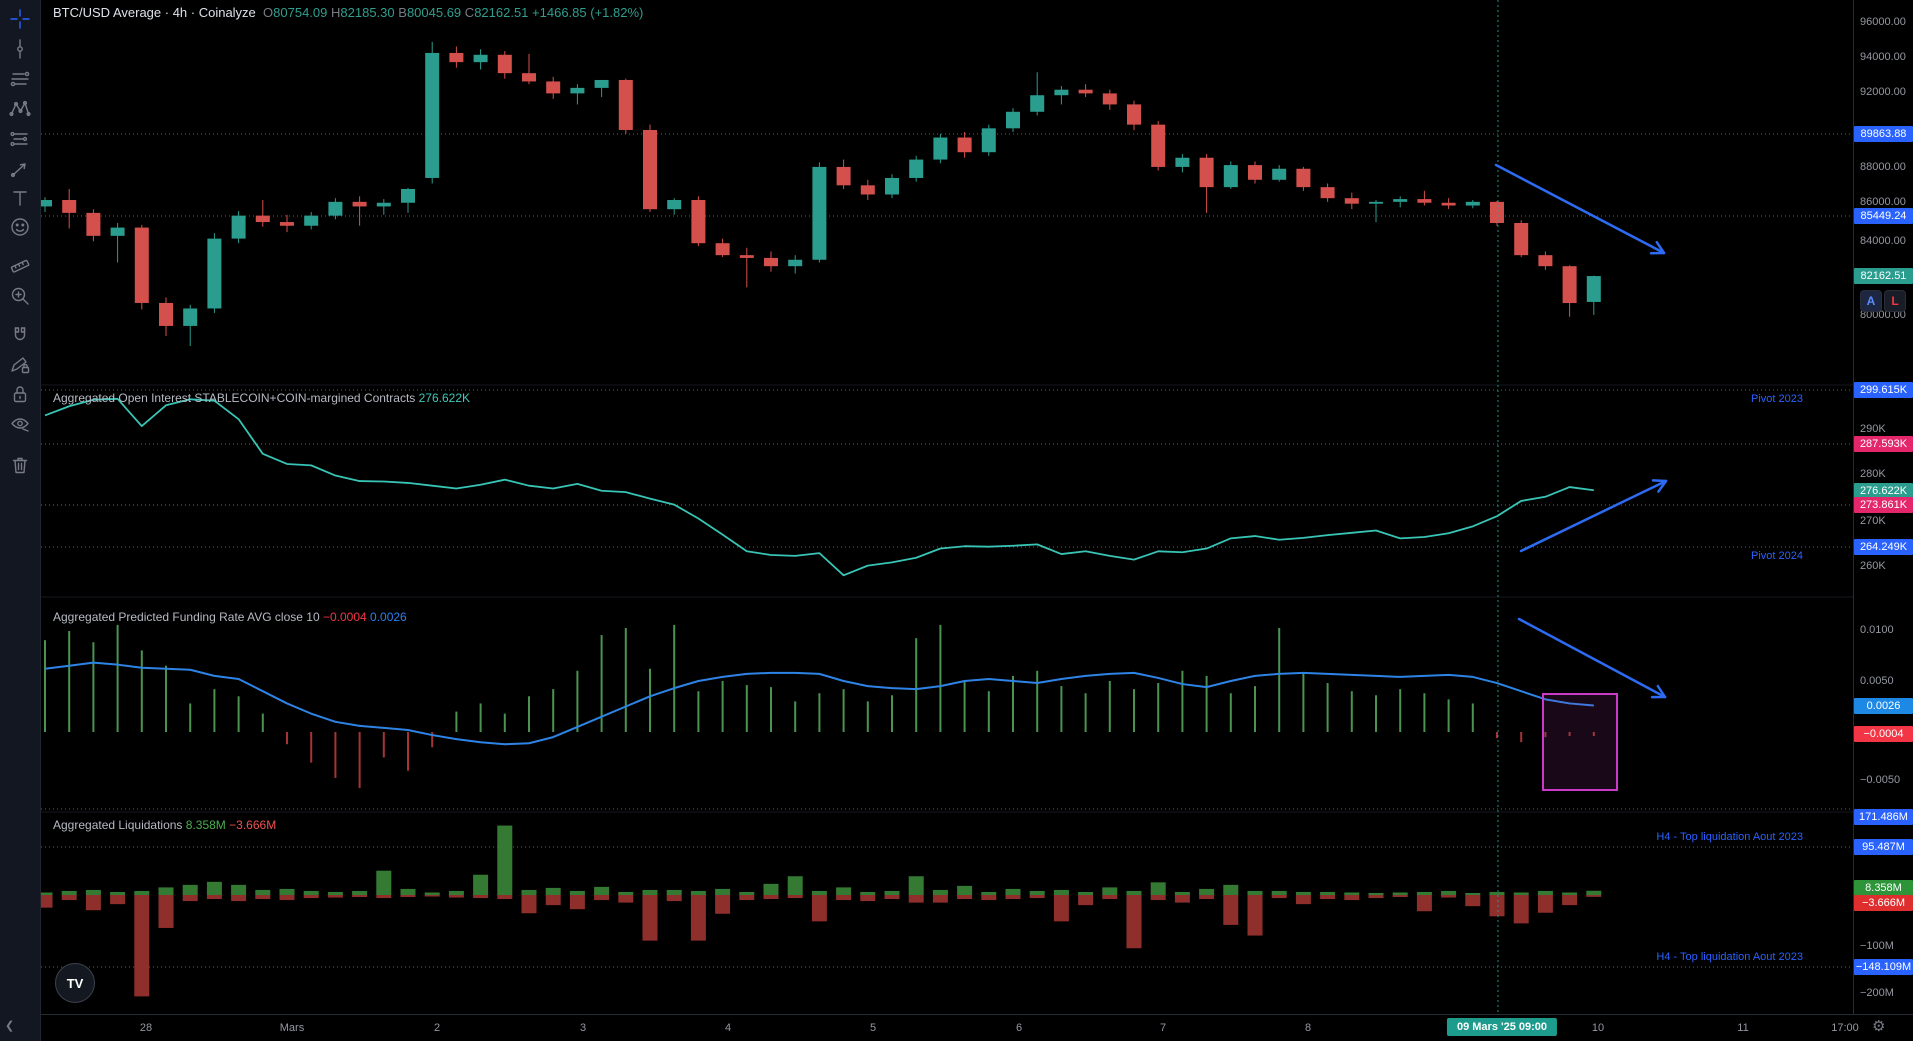 This screenshot has width=1913, height=1041. I want to click on axis-tick-label: 80000.00, so click(1883, 315).